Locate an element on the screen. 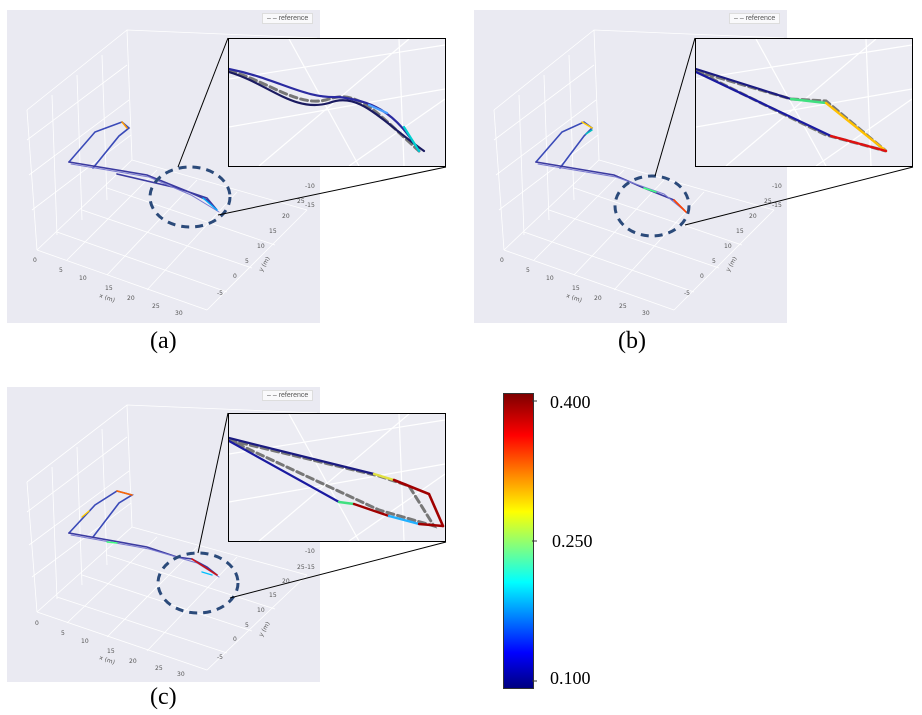  legend-a: – – reference is located at coordinates (288, 18).